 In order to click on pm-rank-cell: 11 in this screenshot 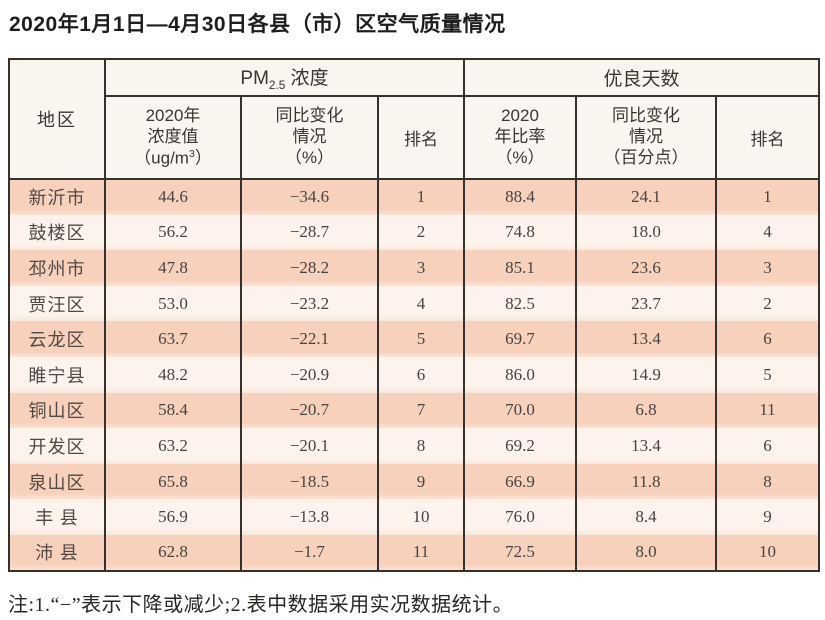, I will do `click(420, 552)`.